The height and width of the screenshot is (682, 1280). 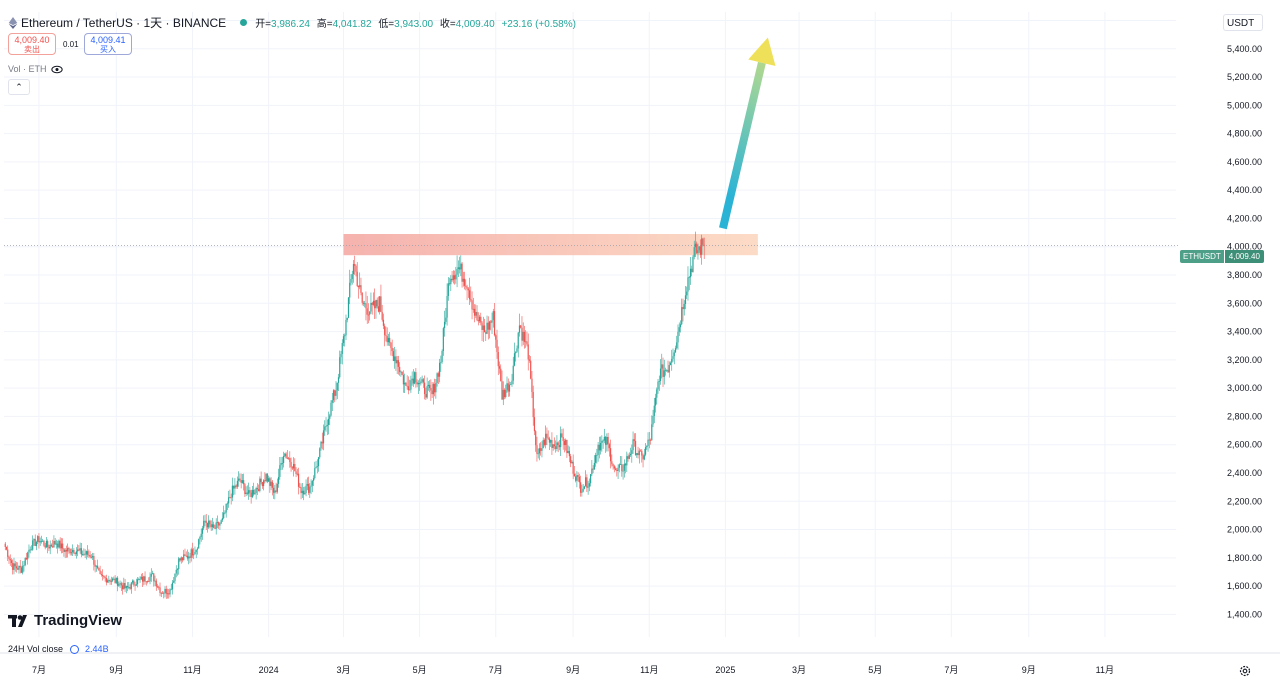 What do you see at coordinates (108, 44) in the screenshot?
I see `buy-button: 4,009.41 买入` at bounding box center [108, 44].